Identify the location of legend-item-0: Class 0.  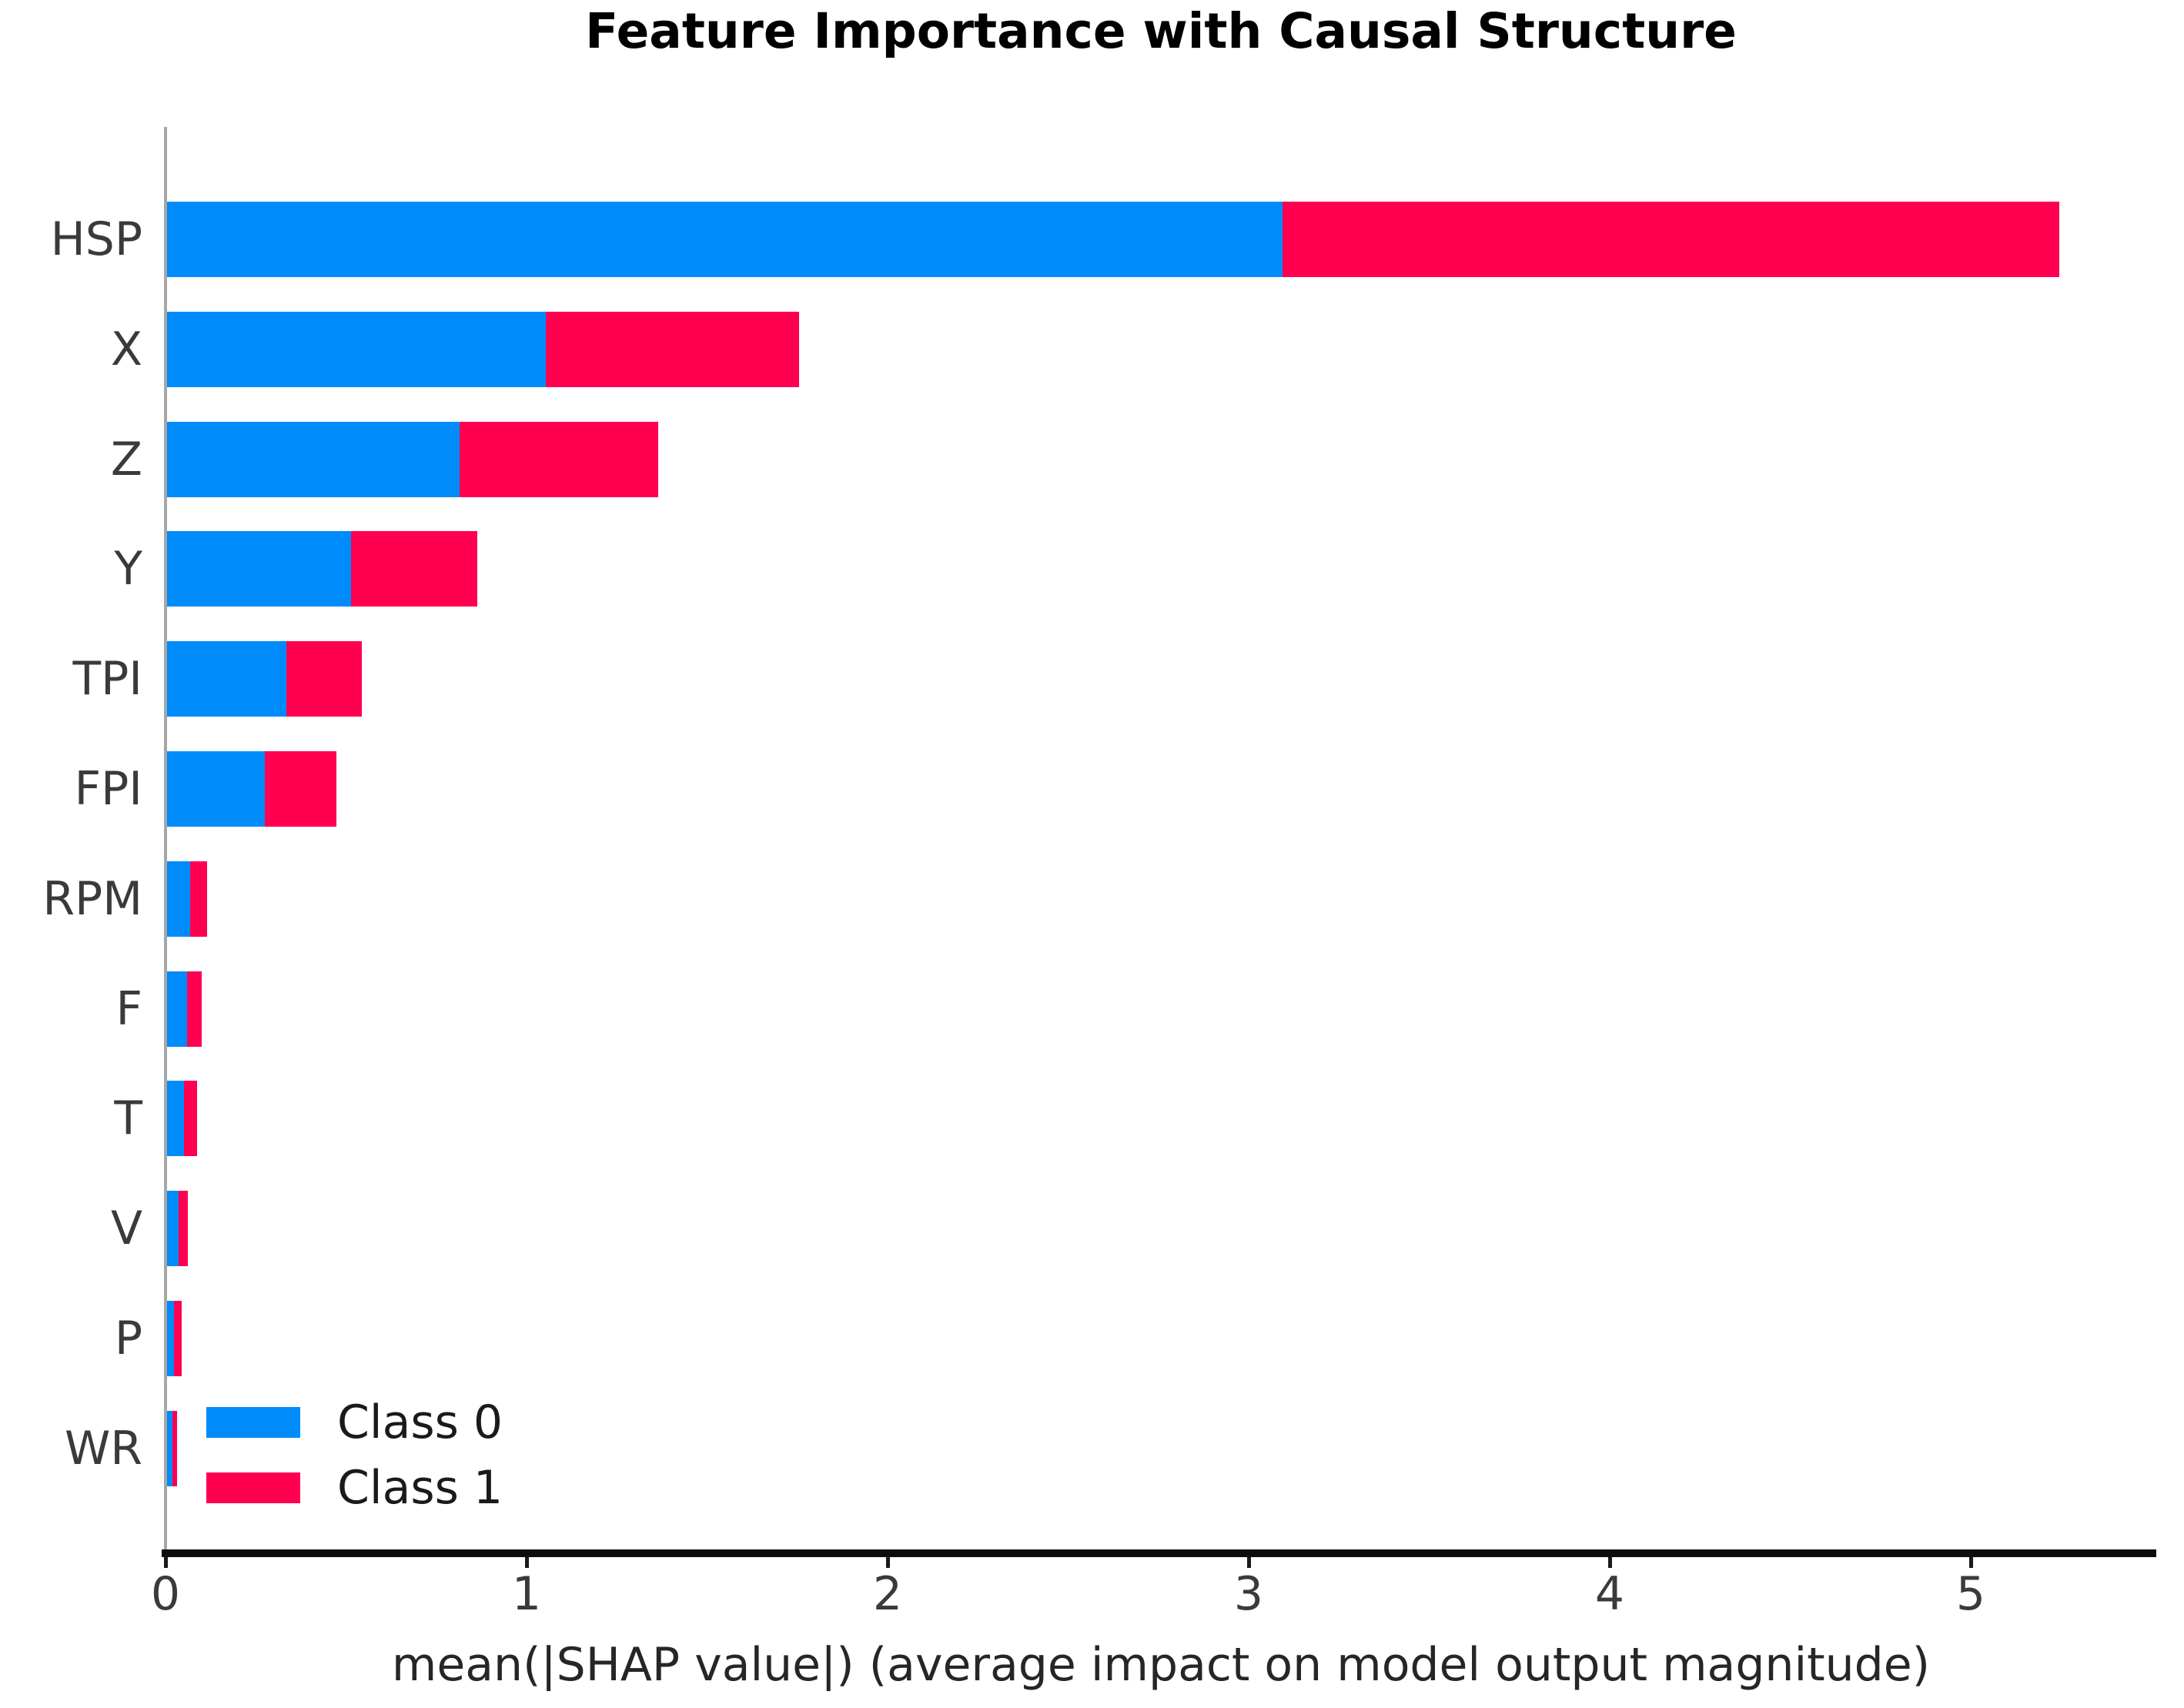
(354, 1422).